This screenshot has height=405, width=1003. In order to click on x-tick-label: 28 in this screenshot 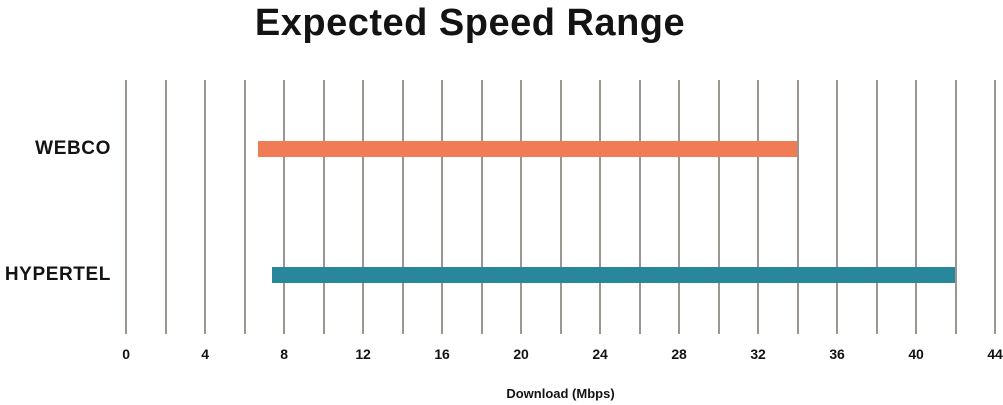, I will do `click(679, 354)`.